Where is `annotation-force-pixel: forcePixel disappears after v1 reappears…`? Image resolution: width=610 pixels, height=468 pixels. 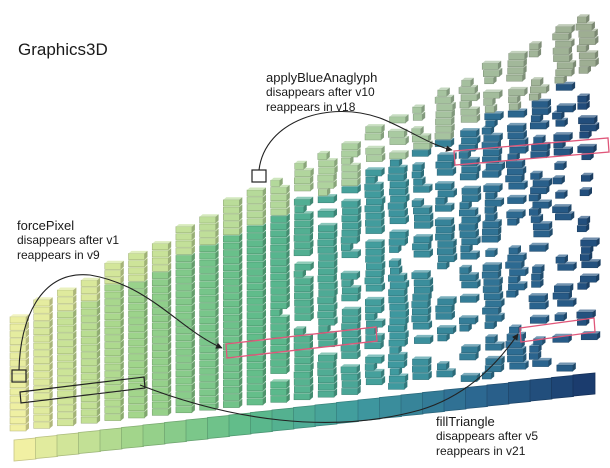 annotation-force-pixel: forcePixel disappears after v1 reappears… is located at coordinates (68, 240).